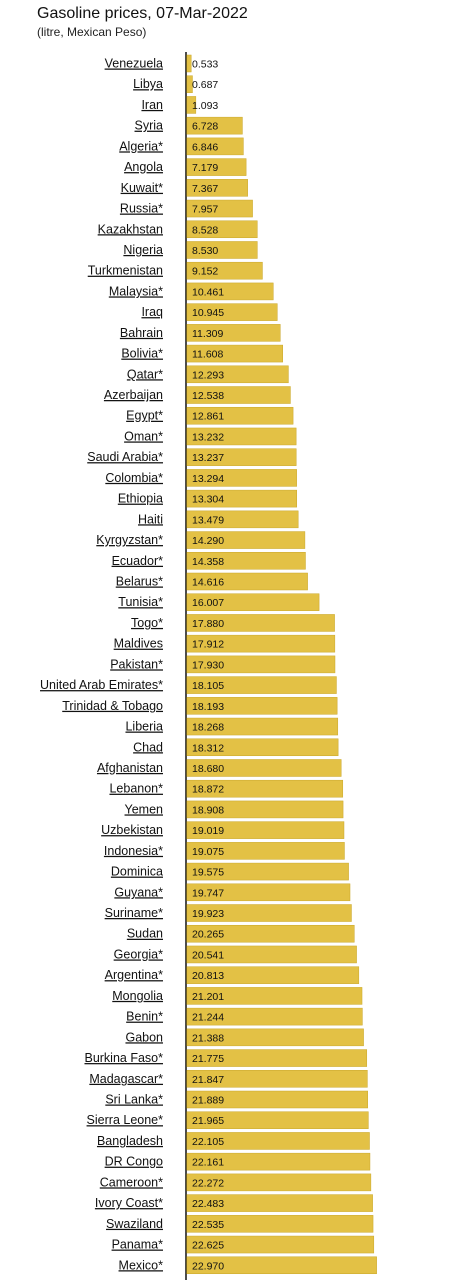 Image resolution: width=461 pixels, height=1280 pixels. Describe the element at coordinates (208, 1038) in the screenshot. I see `value-label: 21.388` at that location.